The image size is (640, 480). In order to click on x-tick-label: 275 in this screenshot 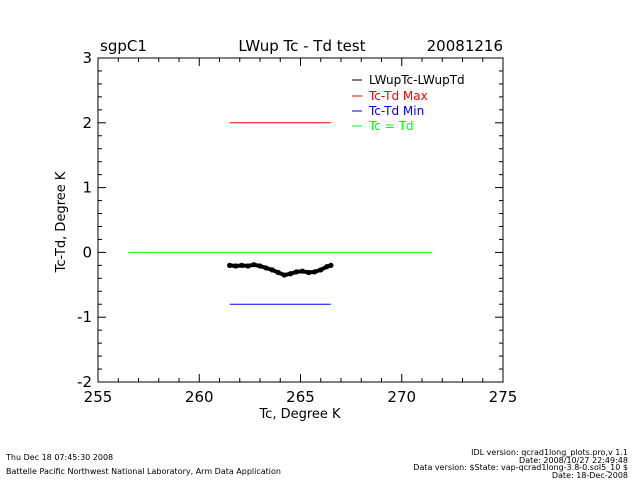, I will do `click(503, 397)`.